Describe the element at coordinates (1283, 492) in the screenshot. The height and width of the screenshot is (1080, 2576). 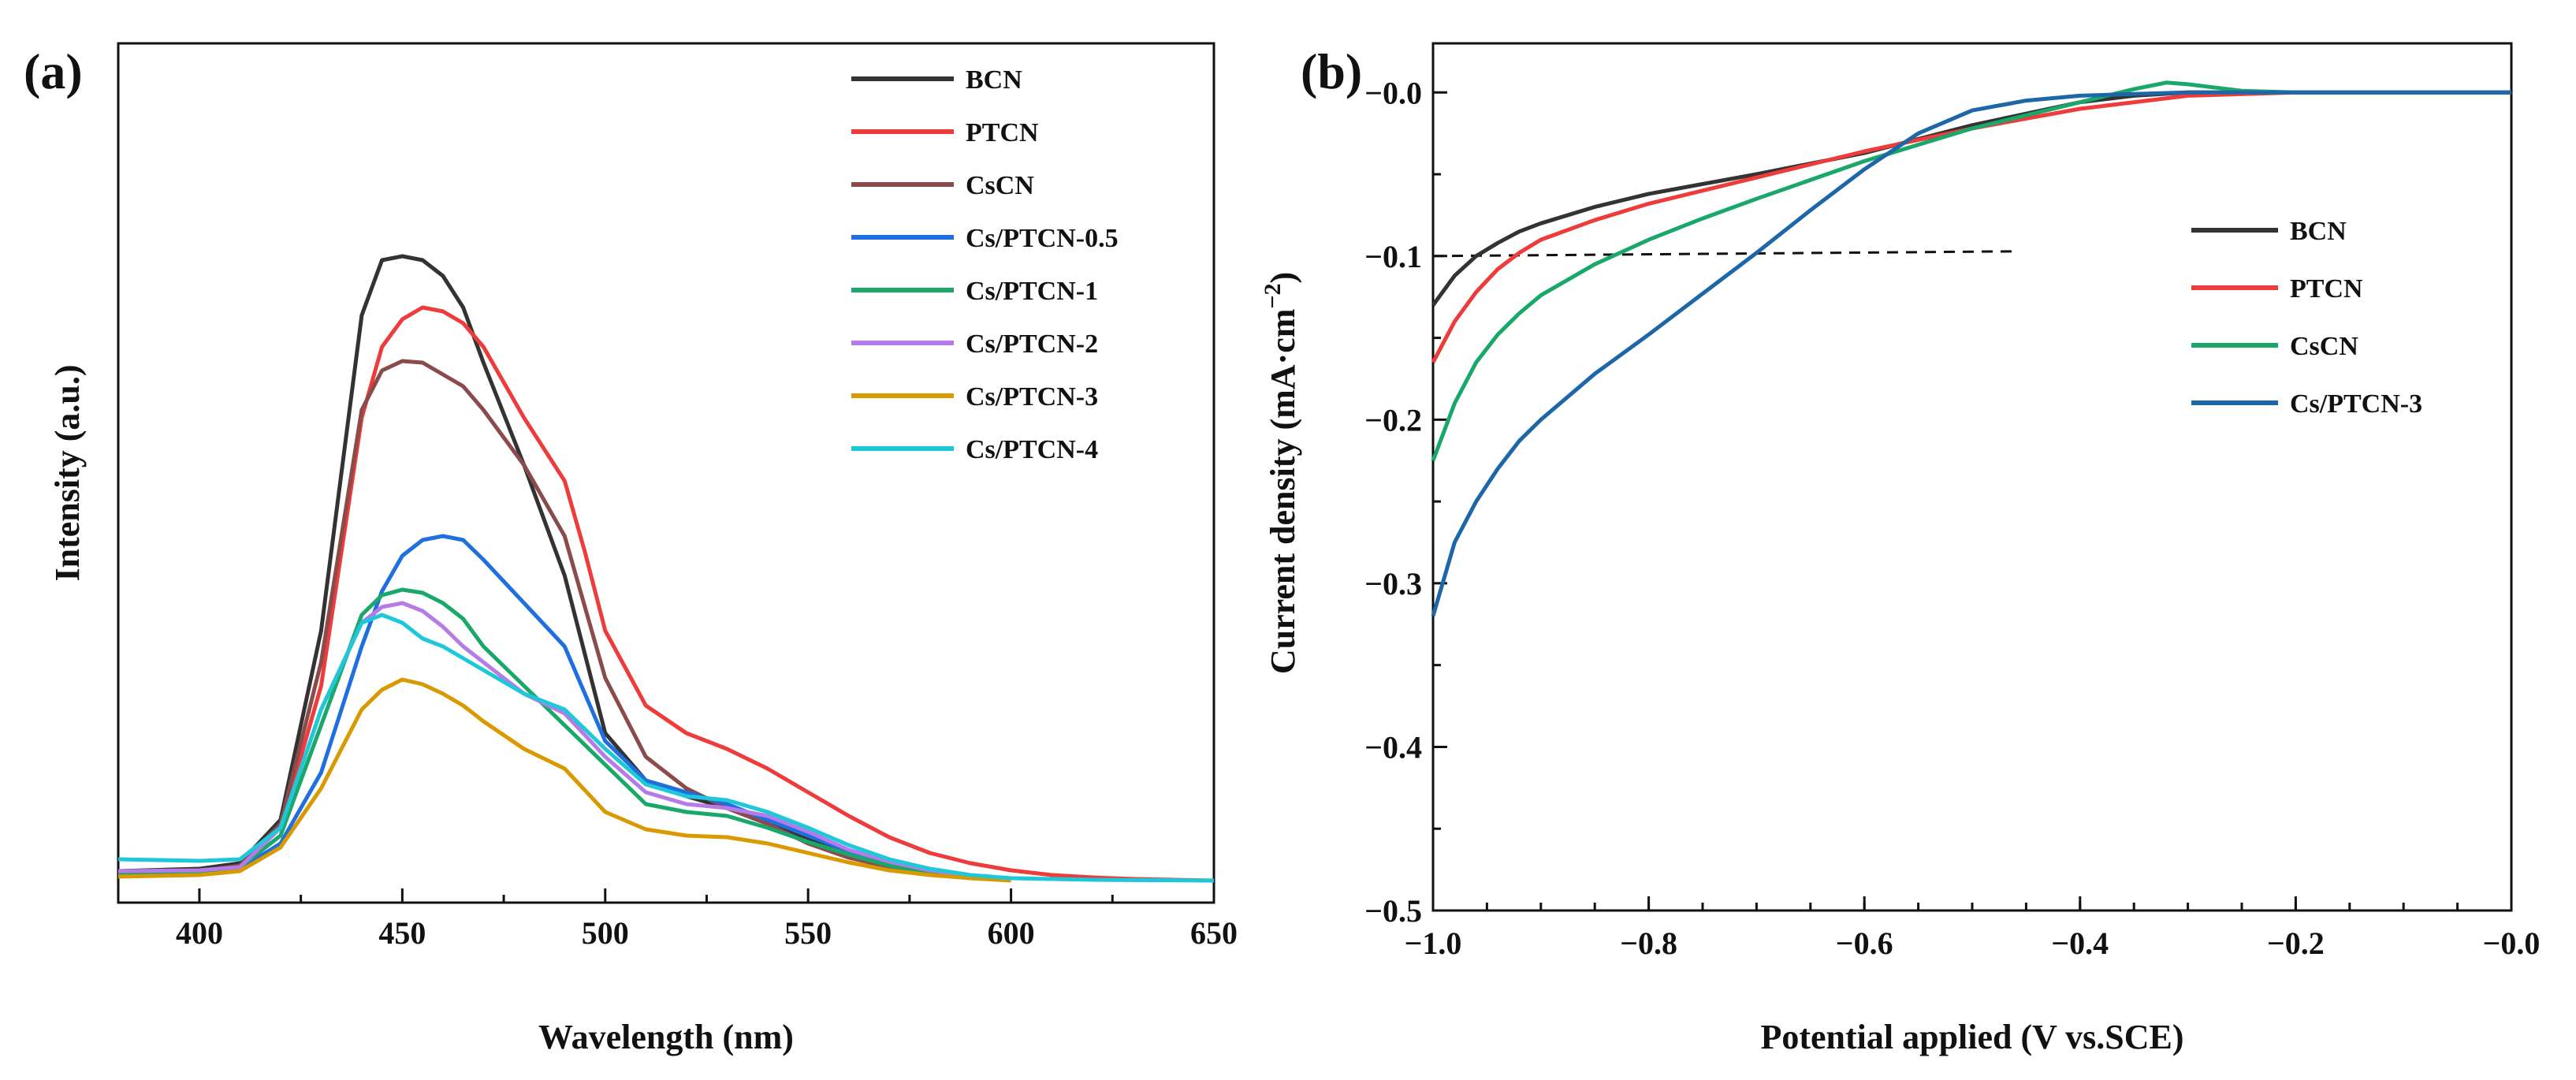
I see `panel-b-y-axis-title-main: Current density (mA·cm` at that location.